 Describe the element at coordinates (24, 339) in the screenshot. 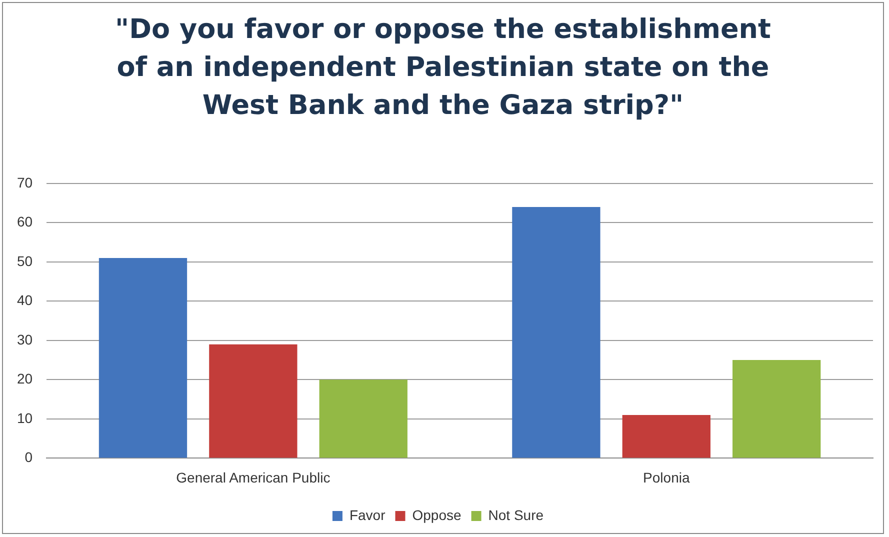

I see `y-tick-label: 30` at that location.